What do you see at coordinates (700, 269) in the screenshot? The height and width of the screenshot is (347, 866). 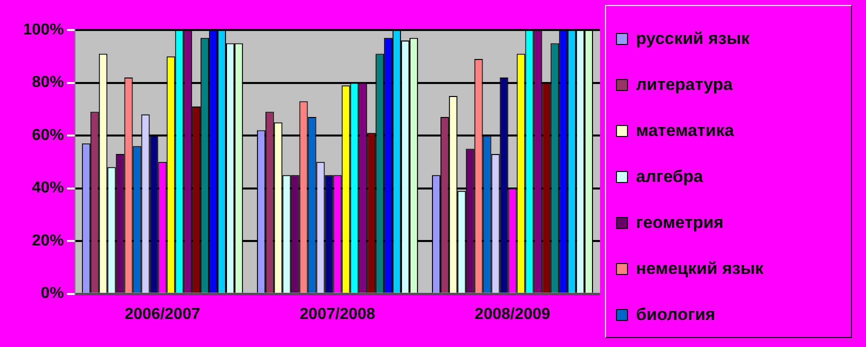 I see `legend-label: немецкий язык` at bounding box center [700, 269].